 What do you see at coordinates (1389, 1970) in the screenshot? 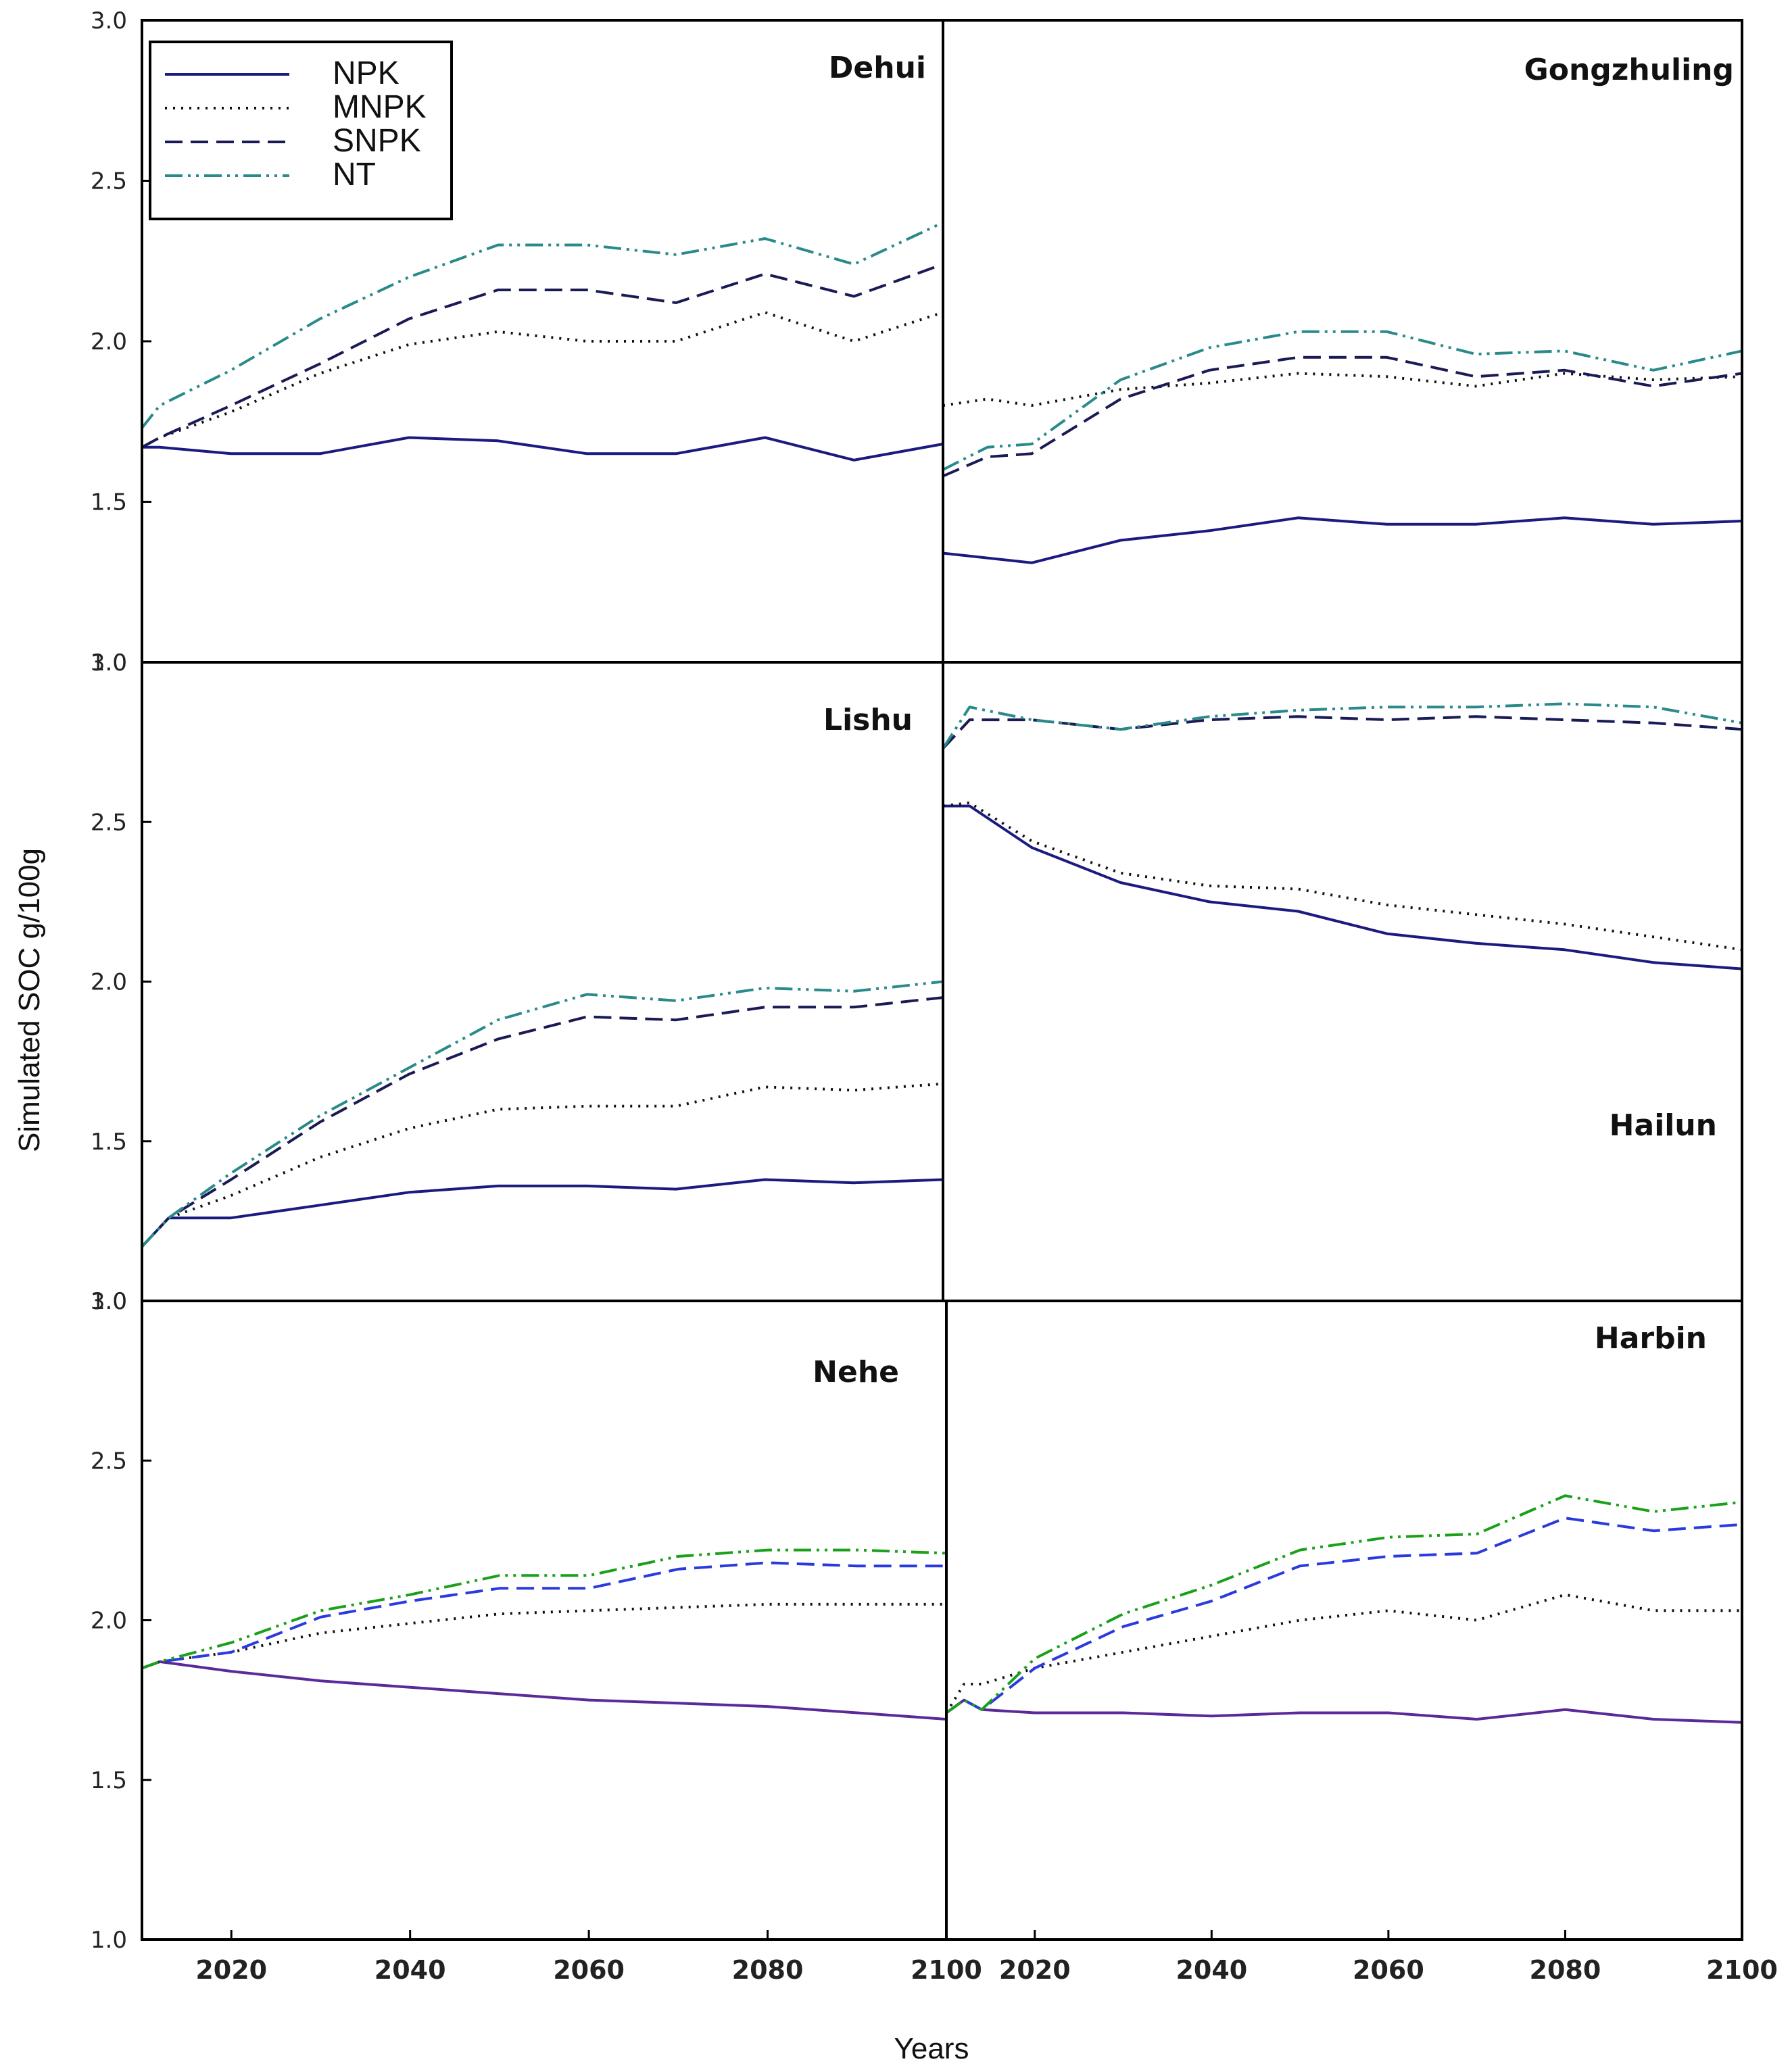
I see `harbin-xtick-label-2060: 2060` at bounding box center [1389, 1970].